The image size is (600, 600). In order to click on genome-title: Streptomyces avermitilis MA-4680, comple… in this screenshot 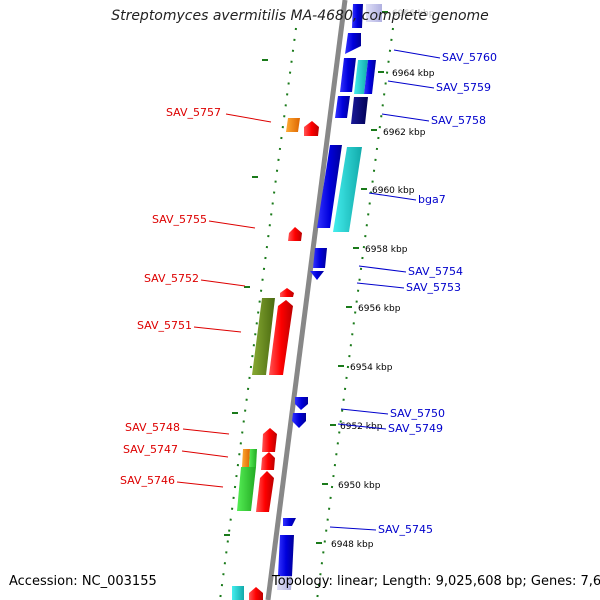, I will do `click(300, 16)`.